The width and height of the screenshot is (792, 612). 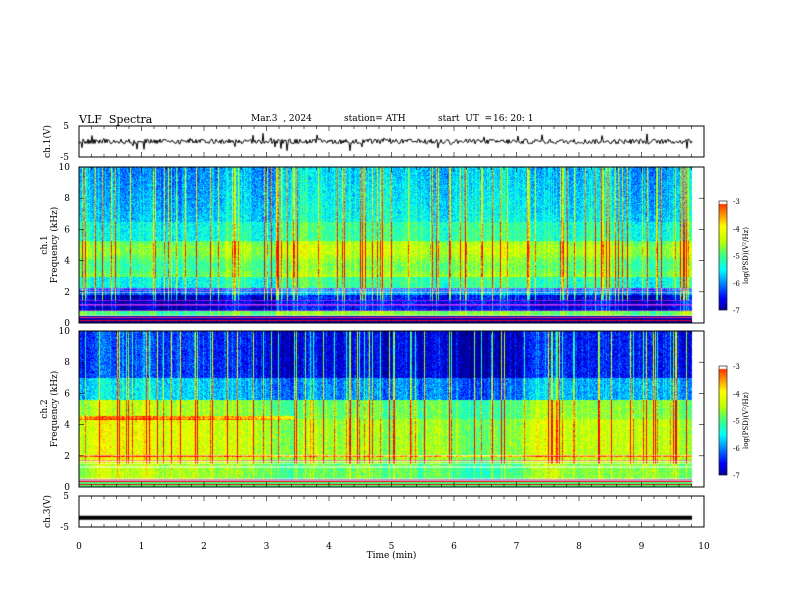 I want to click on cb2-tick-label: -3, so click(x=736, y=367).